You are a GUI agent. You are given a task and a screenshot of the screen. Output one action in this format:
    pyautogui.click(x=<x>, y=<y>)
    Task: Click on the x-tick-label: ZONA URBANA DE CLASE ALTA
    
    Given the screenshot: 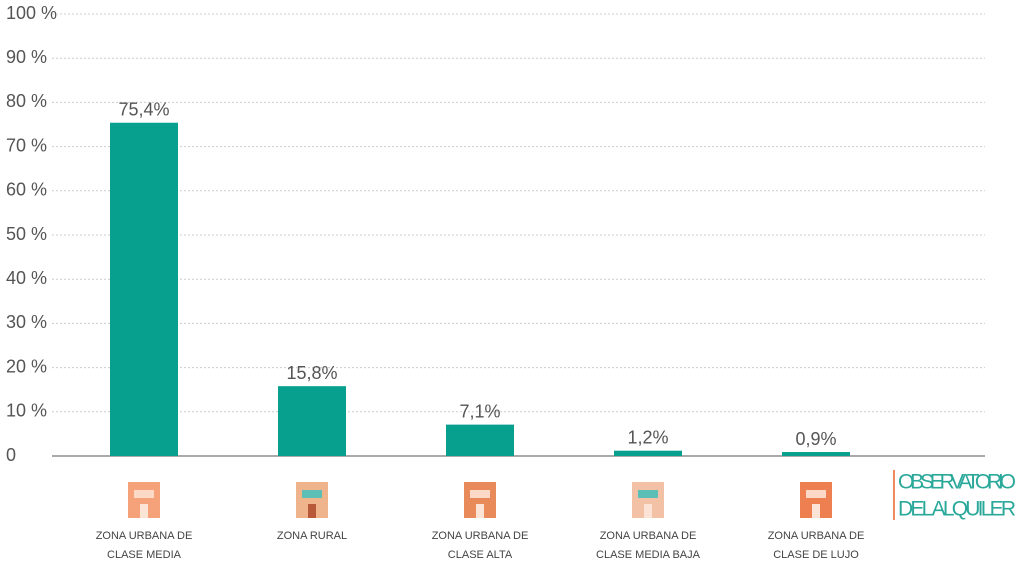 What is the action you would take?
    pyautogui.click(x=480, y=545)
    